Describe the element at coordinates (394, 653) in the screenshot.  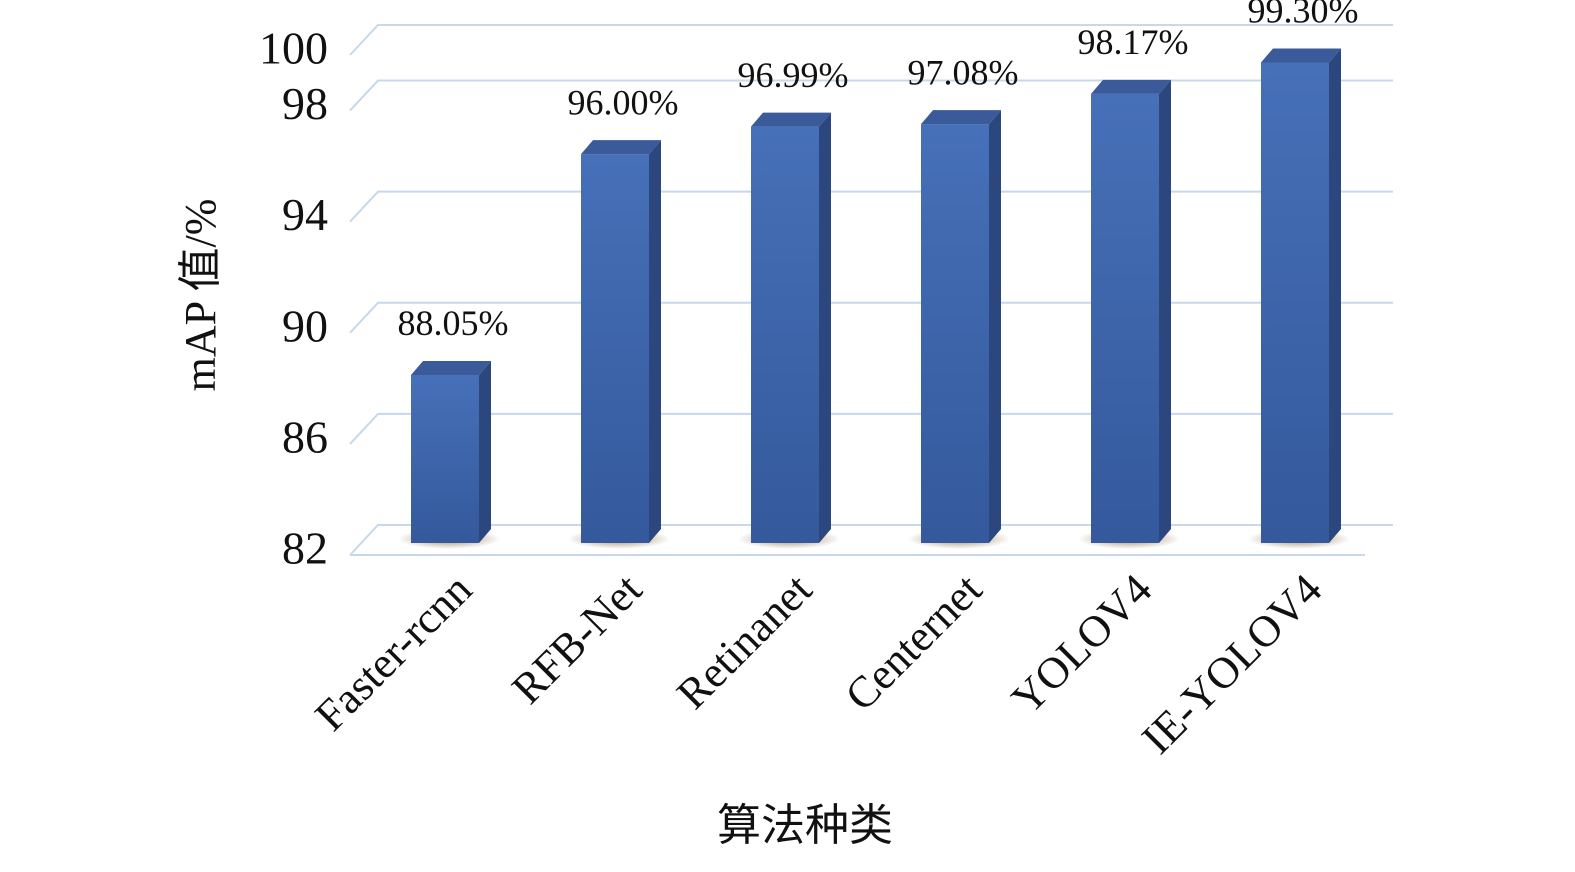
I see `x-tick-label: Faster-rcnn` at that location.